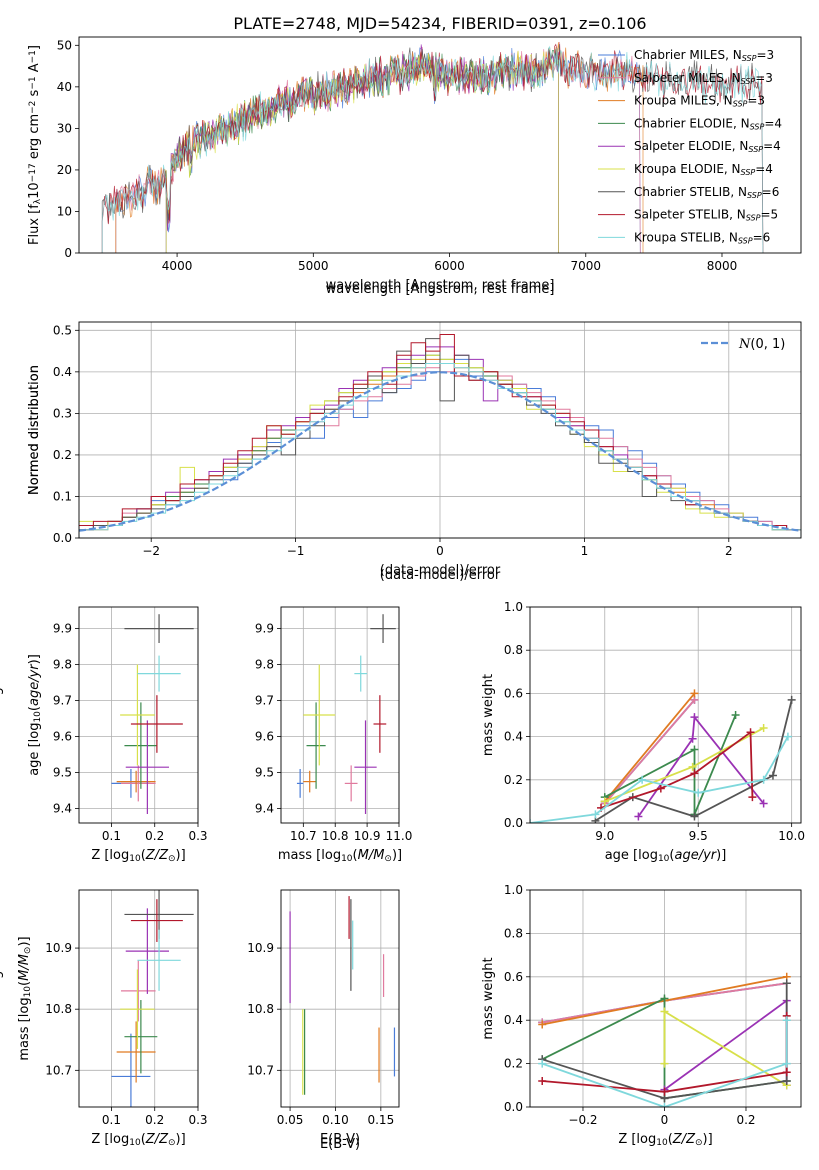 The width and height of the screenshot is (819, 1170). Describe the element at coordinates (35, 145) in the screenshot. I see `y-axis-label: Flux [fλ10−17 erg cm−2 s−1 A−1]` at that location.